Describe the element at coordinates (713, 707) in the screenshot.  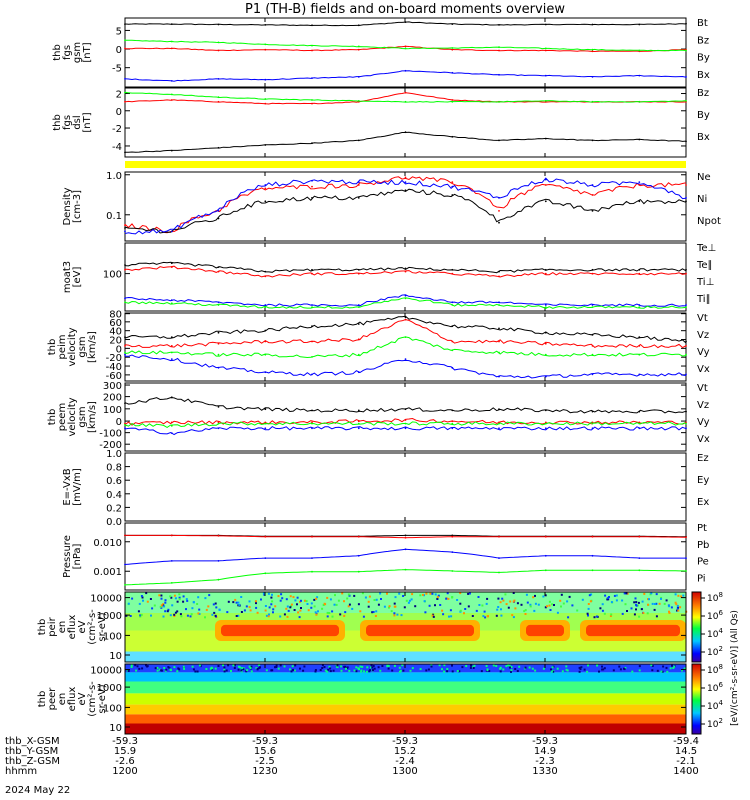
I see `colorbar-tick-base: 10` at that location.